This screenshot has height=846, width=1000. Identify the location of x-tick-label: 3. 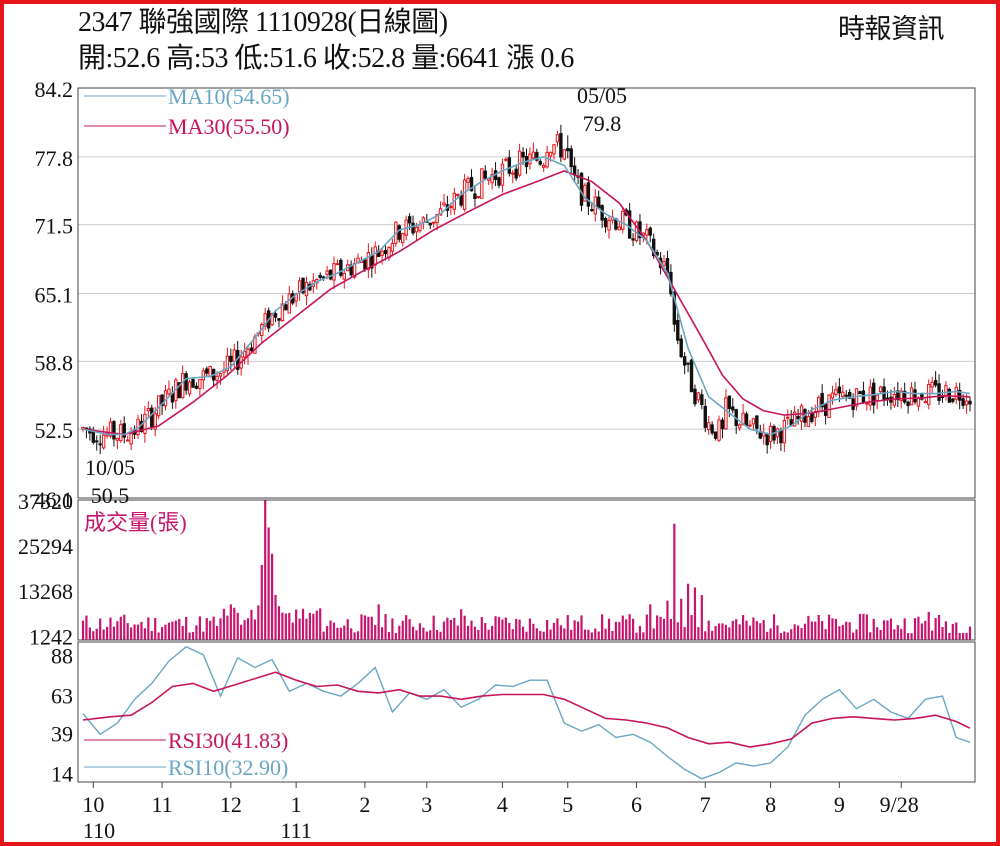
(426, 804).